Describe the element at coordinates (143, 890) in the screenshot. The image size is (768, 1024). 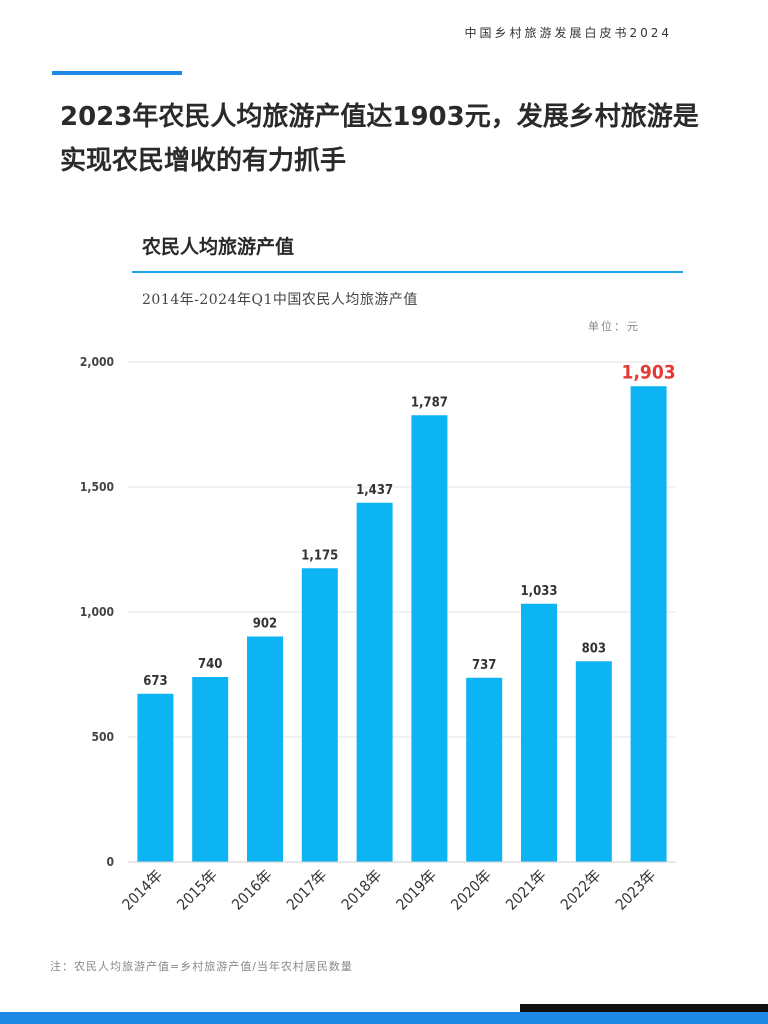
I see `x-tick-label: 2014年` at that location.